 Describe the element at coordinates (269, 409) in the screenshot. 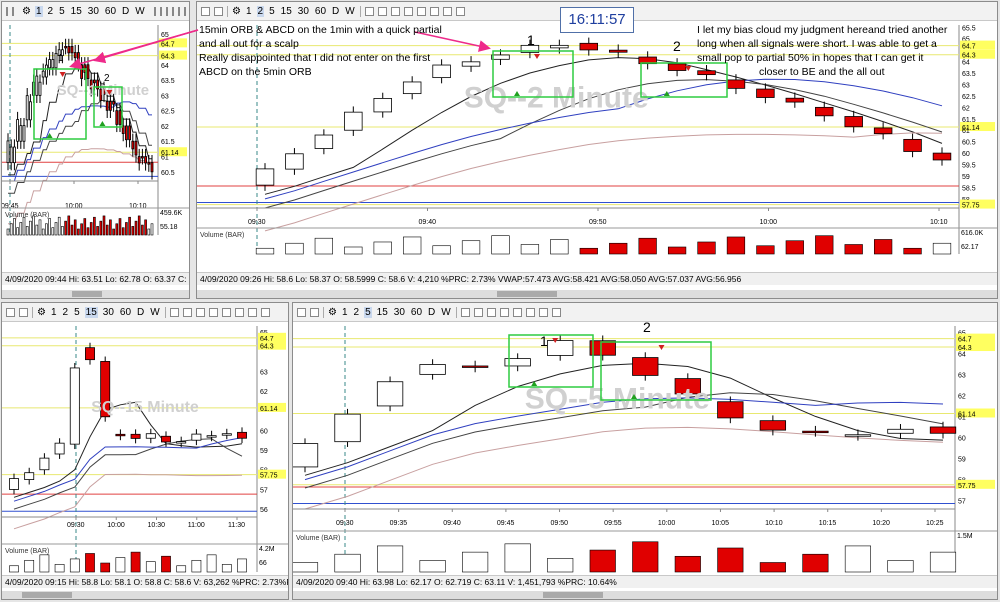

I see `y-tick-label: 61.14` at that location.